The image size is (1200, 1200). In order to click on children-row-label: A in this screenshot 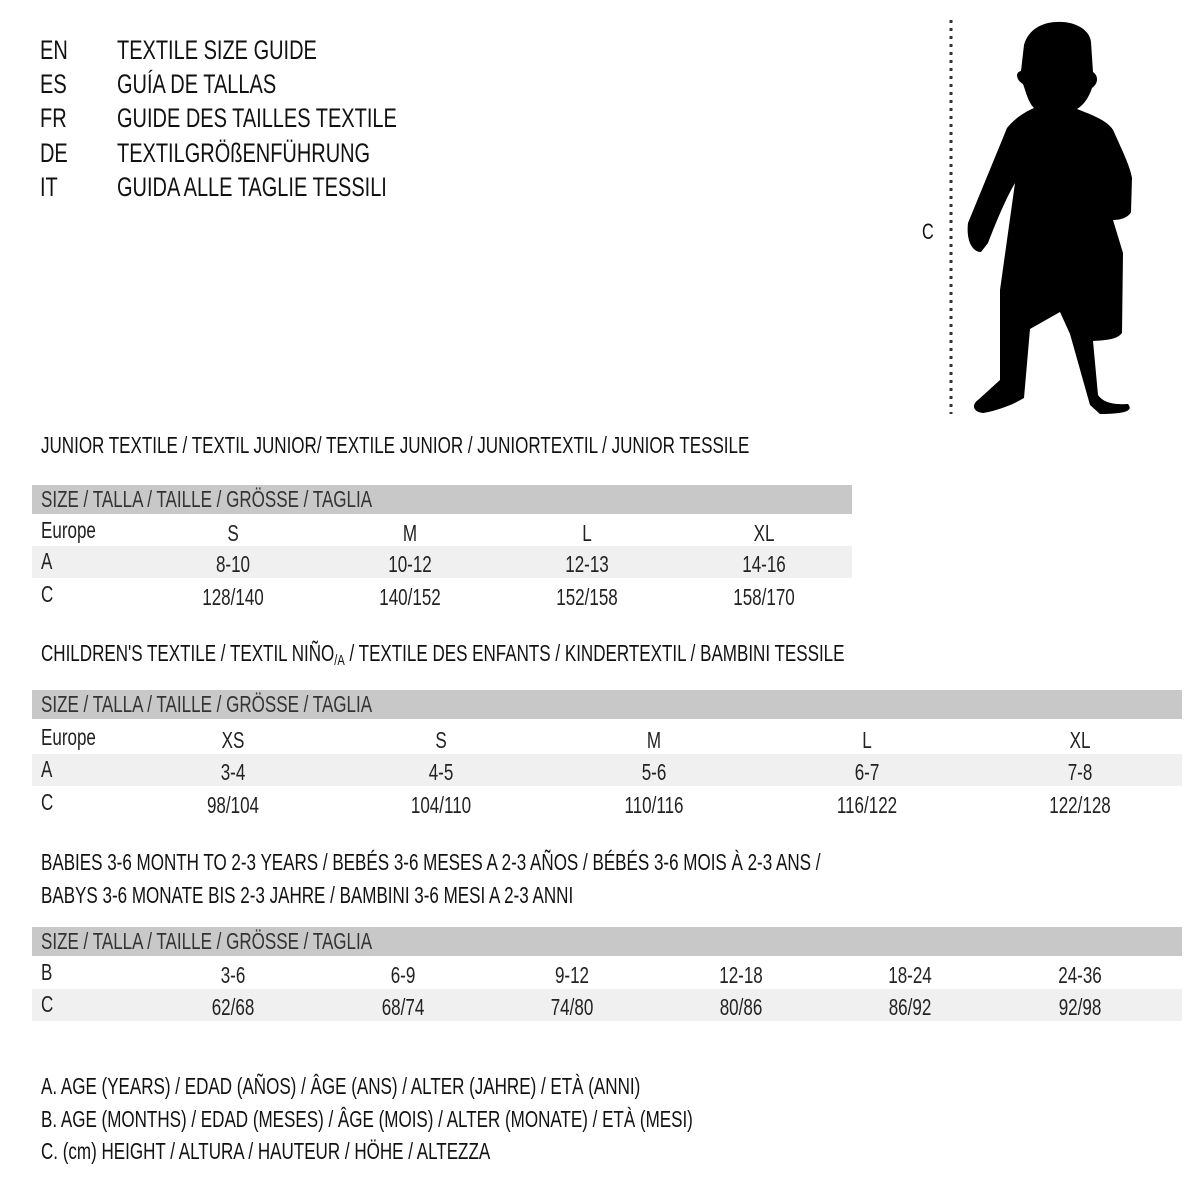, I will do `click(47, 769)`.